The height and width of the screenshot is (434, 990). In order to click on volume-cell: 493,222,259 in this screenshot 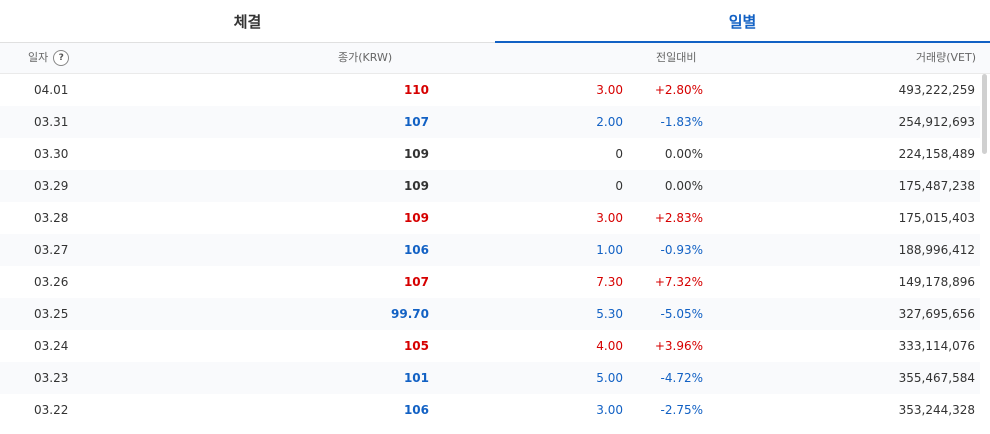, I will do `click(936, 90)`.